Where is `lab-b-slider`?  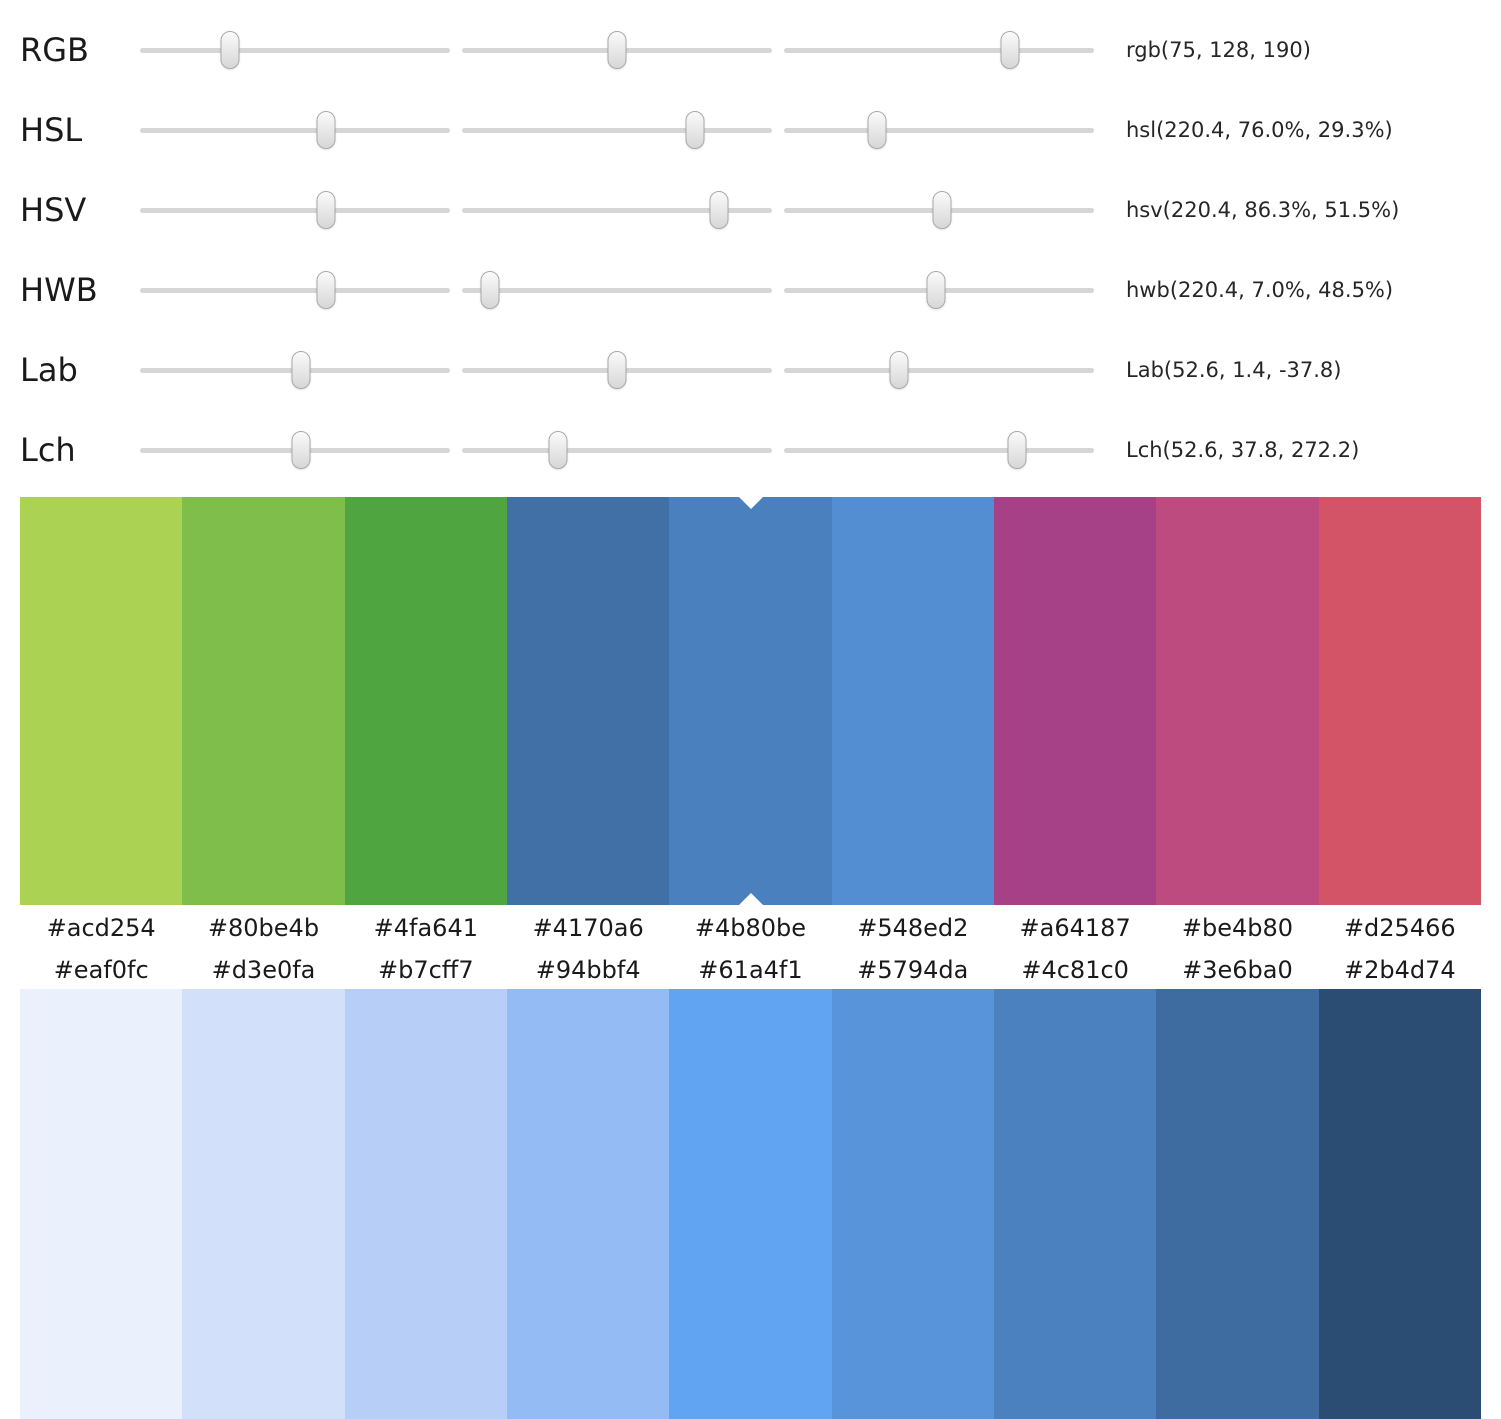
lab-b-slider is located at coordinates (939, 370).